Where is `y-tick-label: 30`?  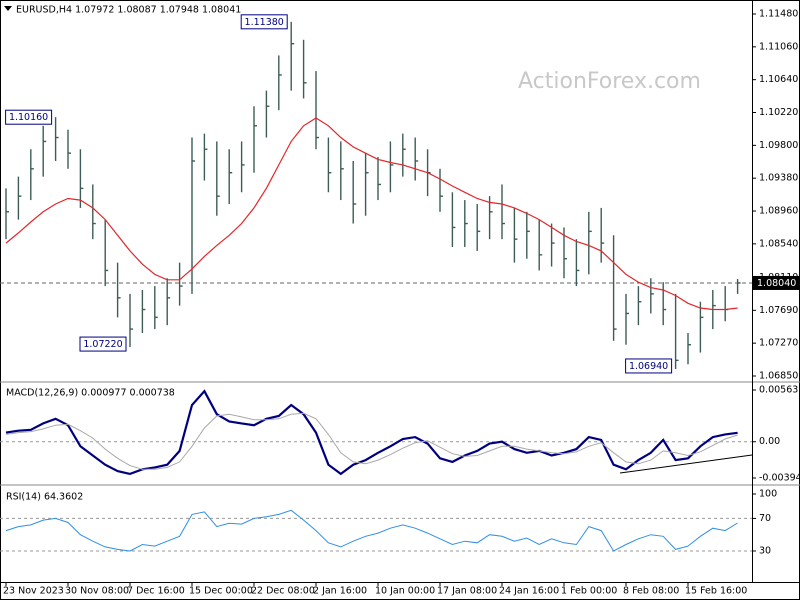
y-tick-label: 30 is located at coordinates (765, 550).